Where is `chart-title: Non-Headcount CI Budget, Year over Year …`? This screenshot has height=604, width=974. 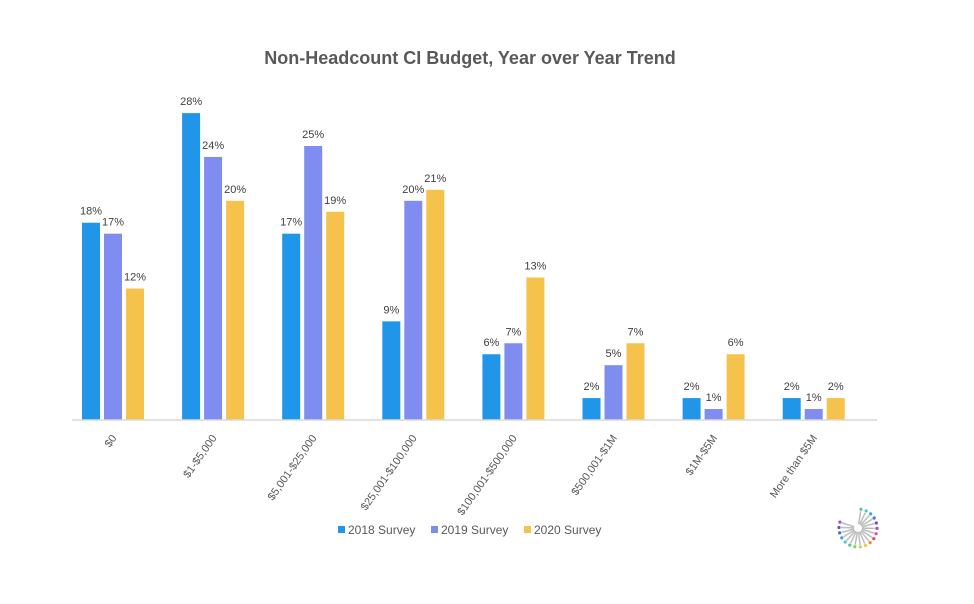
chart-title: Non-Headcount CI Budget, Year over Year … is located at coordinates (469, 58).